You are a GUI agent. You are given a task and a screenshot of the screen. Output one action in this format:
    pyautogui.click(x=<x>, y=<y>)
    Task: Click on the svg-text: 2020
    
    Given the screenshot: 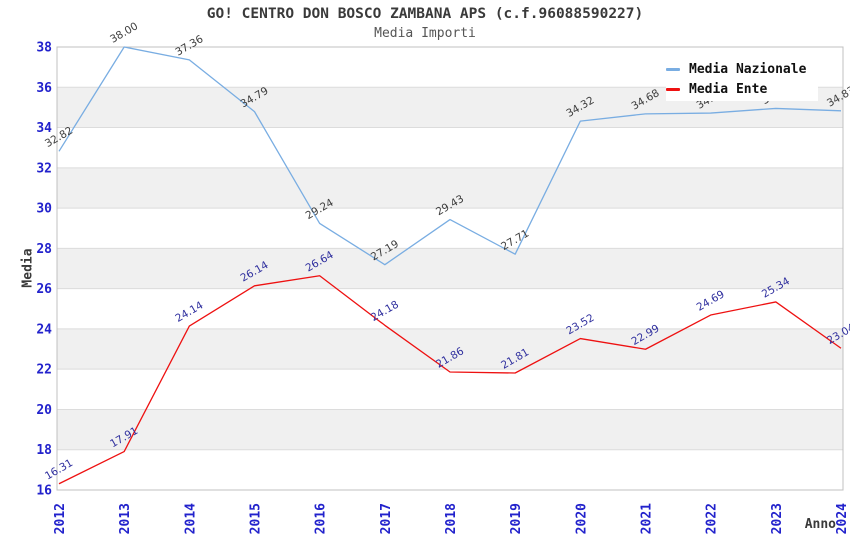 What is the action you would take?
    pyautogui.click(x=581, y=518)
    